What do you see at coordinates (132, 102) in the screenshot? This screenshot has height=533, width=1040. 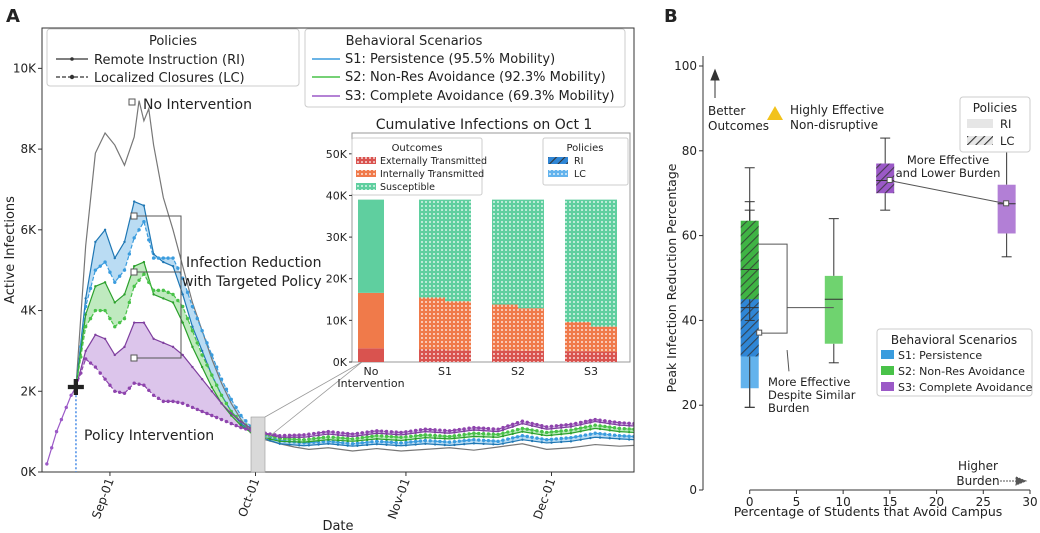 I see `no-intervention-marker` at bounding box center [132, 102].